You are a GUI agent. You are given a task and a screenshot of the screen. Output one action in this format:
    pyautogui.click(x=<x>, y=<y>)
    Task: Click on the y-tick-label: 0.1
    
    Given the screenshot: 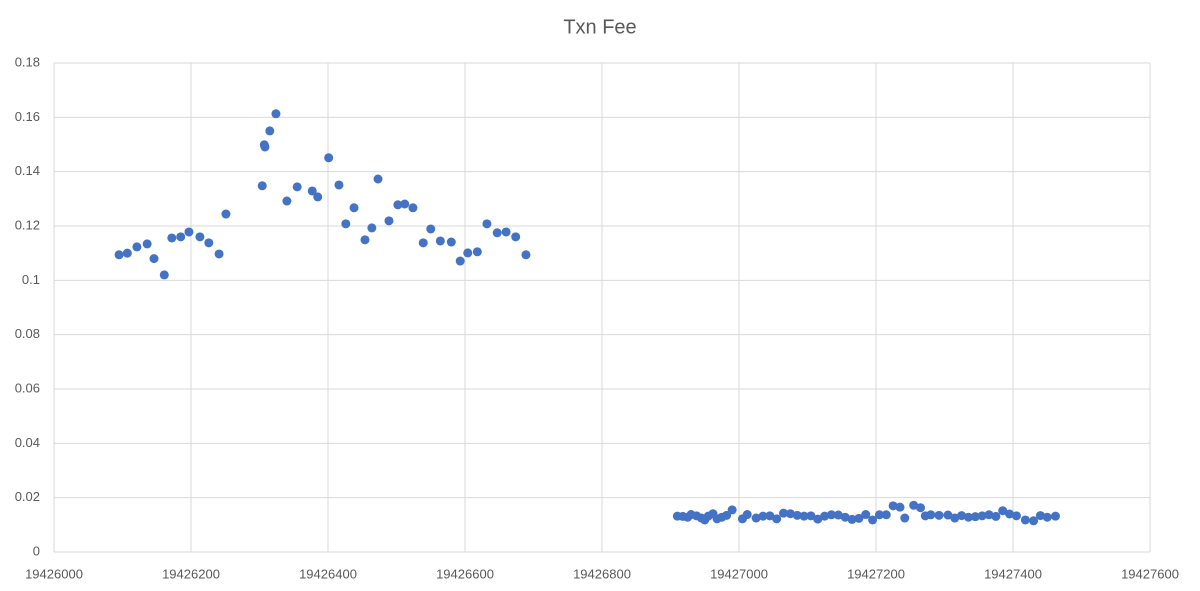 What is the action you would take?
    pyautogui.click(x=31, y=279)
    